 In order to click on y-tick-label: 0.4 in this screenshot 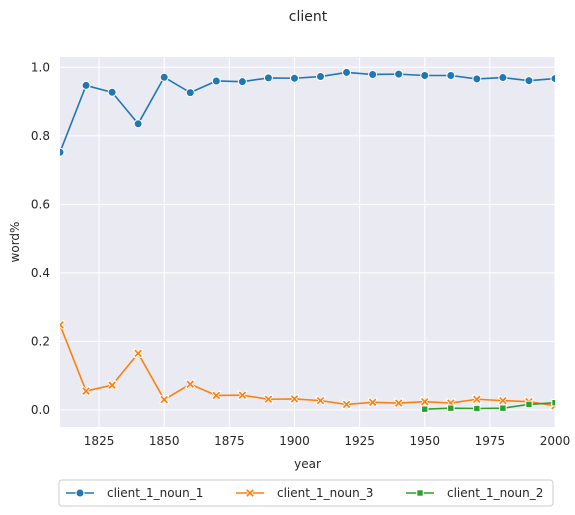, I will do `click(40, 273)`.